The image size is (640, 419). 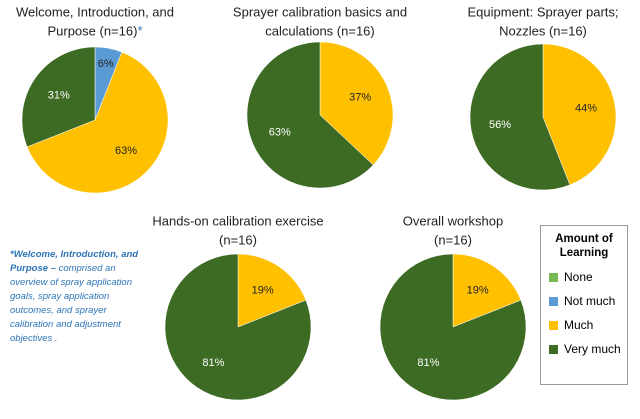 I want to click on legend-label: Not much, so click(x=590, y=301).